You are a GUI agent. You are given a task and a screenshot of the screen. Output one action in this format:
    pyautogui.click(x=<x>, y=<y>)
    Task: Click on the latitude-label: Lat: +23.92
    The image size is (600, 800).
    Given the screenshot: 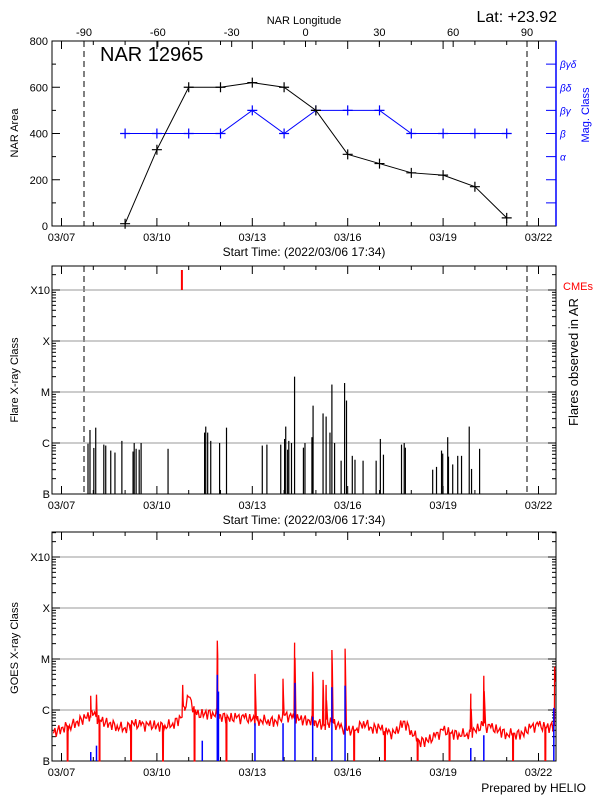 What is the action you would take?
    pyautogui.click(x=516, y=17)
    